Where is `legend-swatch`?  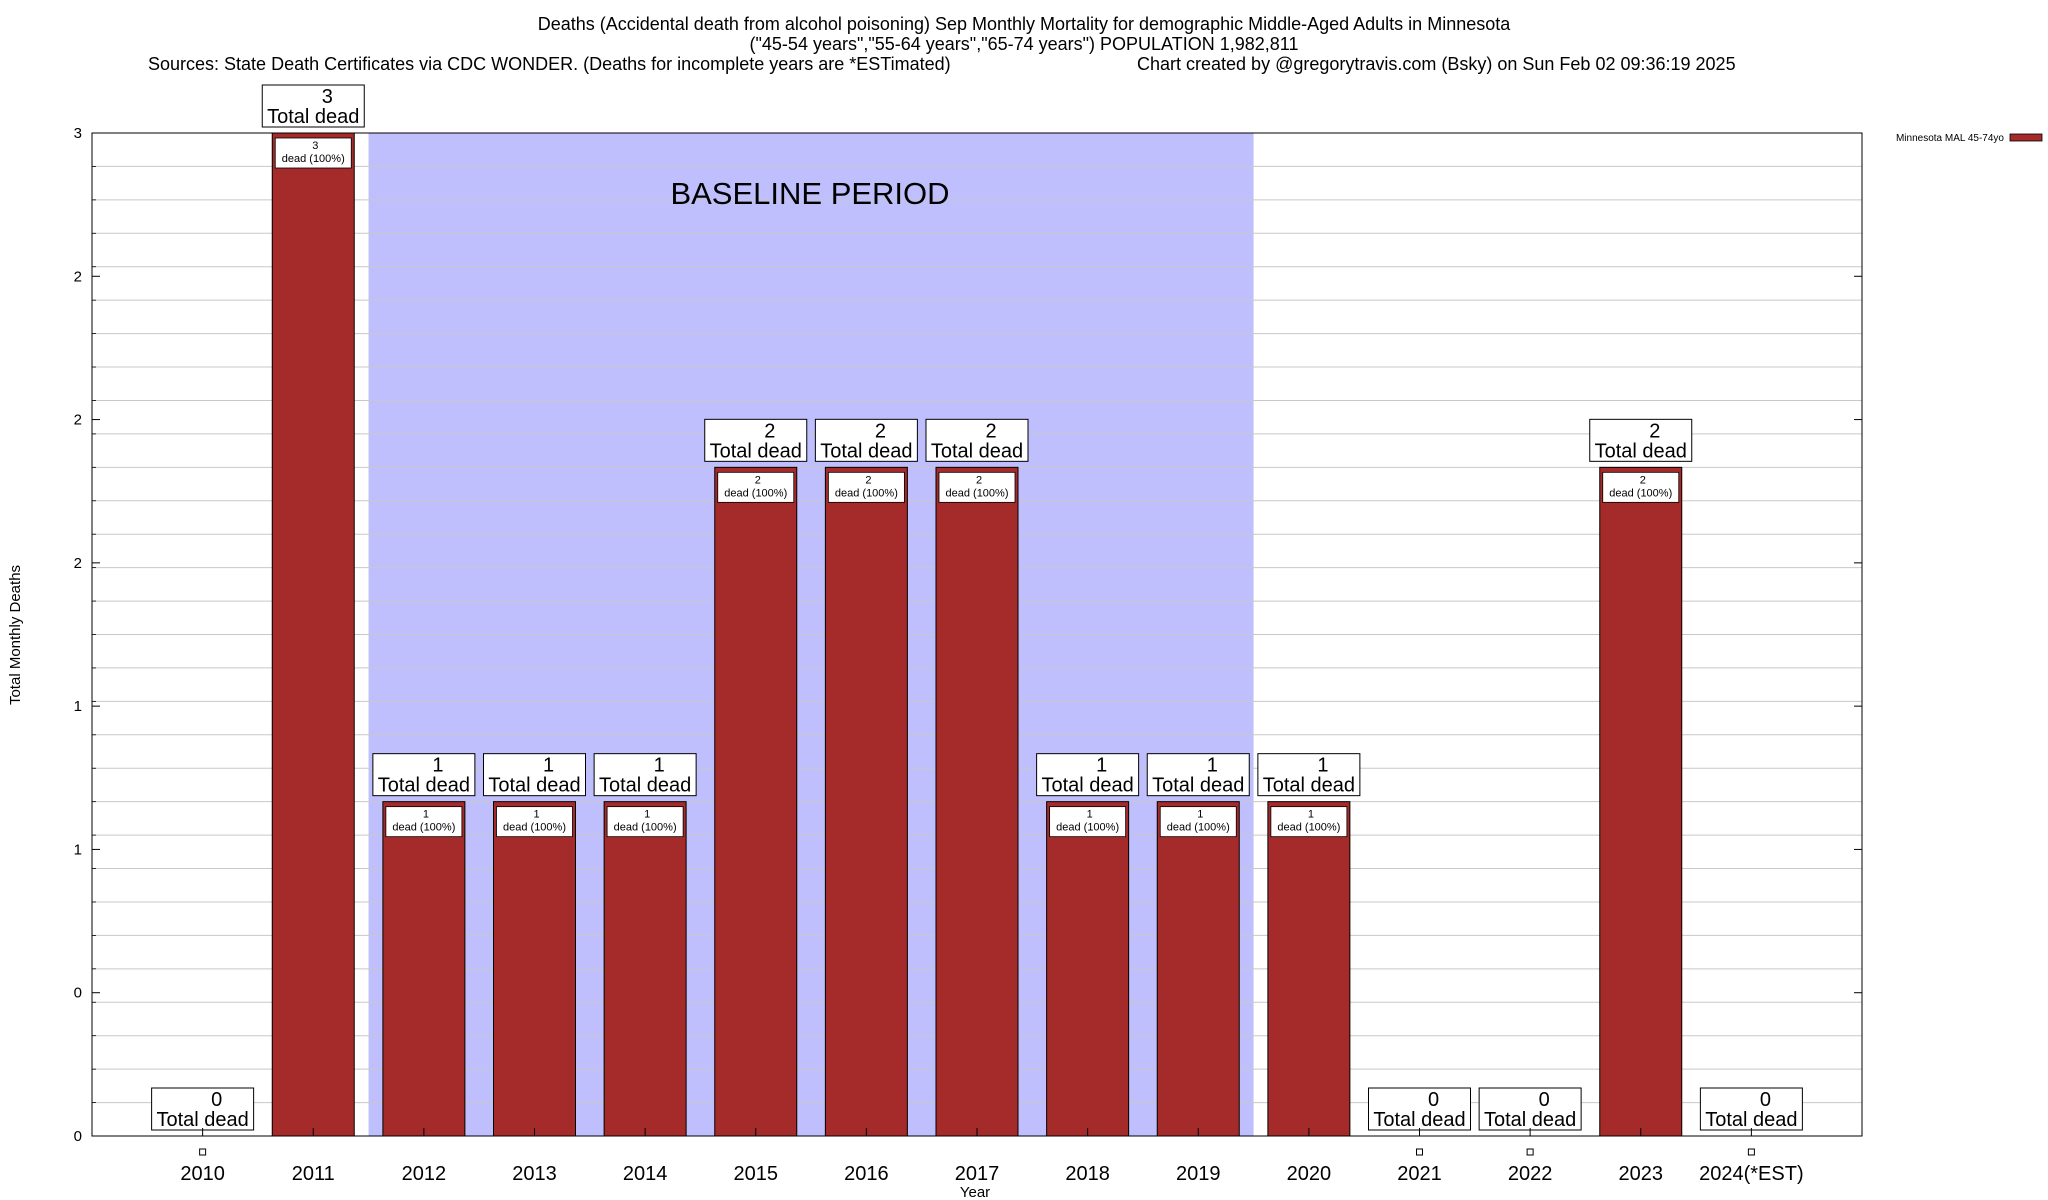
legend-swatch is located at coordinates (2026, 137).